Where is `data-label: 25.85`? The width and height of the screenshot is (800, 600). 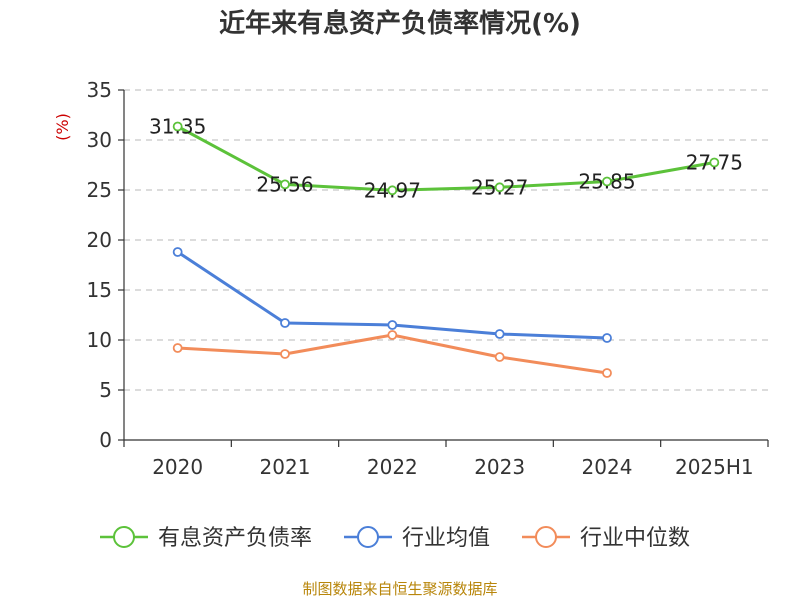 data-label: 25.85 is located at coordinates (606, 182).